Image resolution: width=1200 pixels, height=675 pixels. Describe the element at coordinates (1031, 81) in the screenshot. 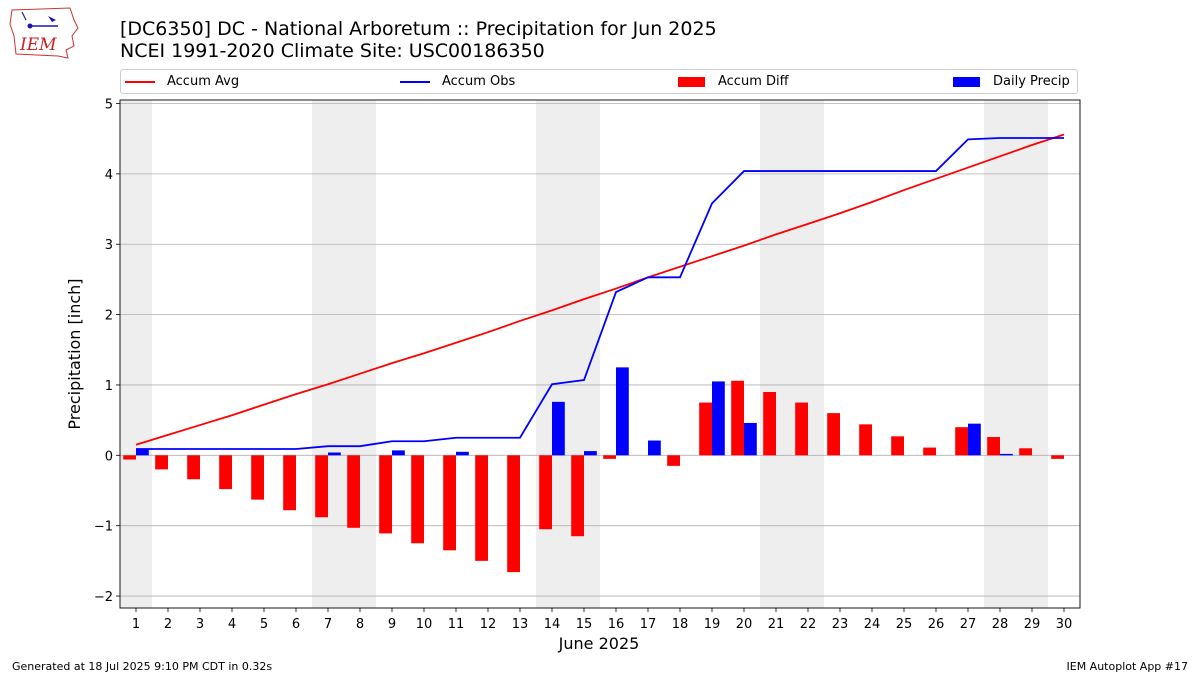

I see `legend-label-daily-precip: Daily Precip` at that location.